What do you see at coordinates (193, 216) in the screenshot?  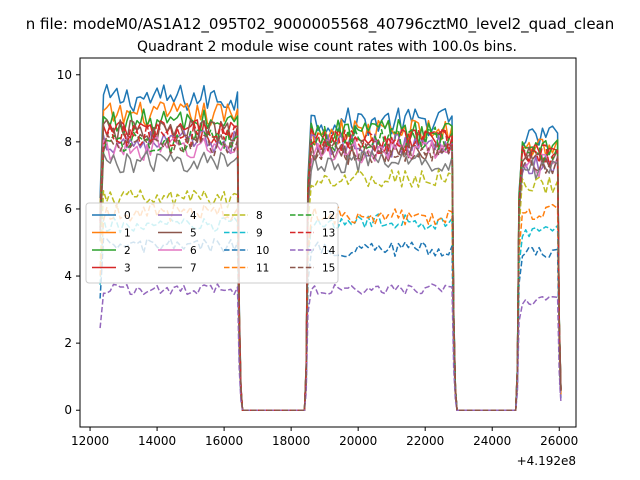 I see `legend-label-4: 4` at bounding box center [193, 216].